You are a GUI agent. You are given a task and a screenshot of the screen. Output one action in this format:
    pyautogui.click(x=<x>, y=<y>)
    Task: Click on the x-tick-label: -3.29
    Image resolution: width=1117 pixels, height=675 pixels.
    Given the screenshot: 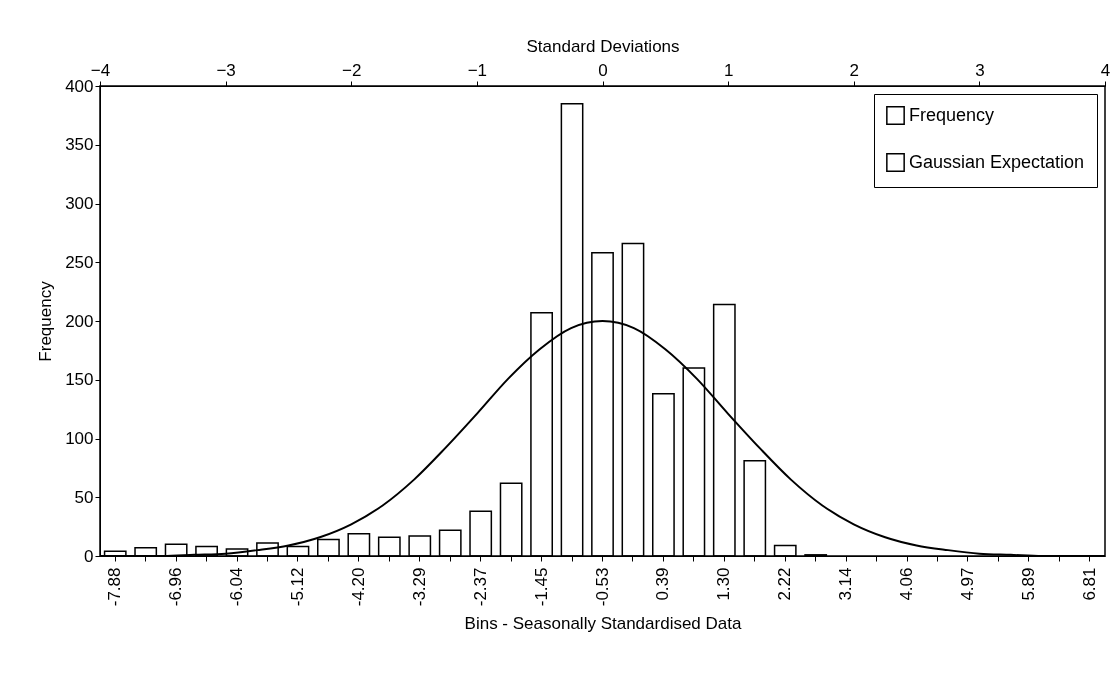 What is the action you would take?
    pyautogui.click(x=419, y=587)
    